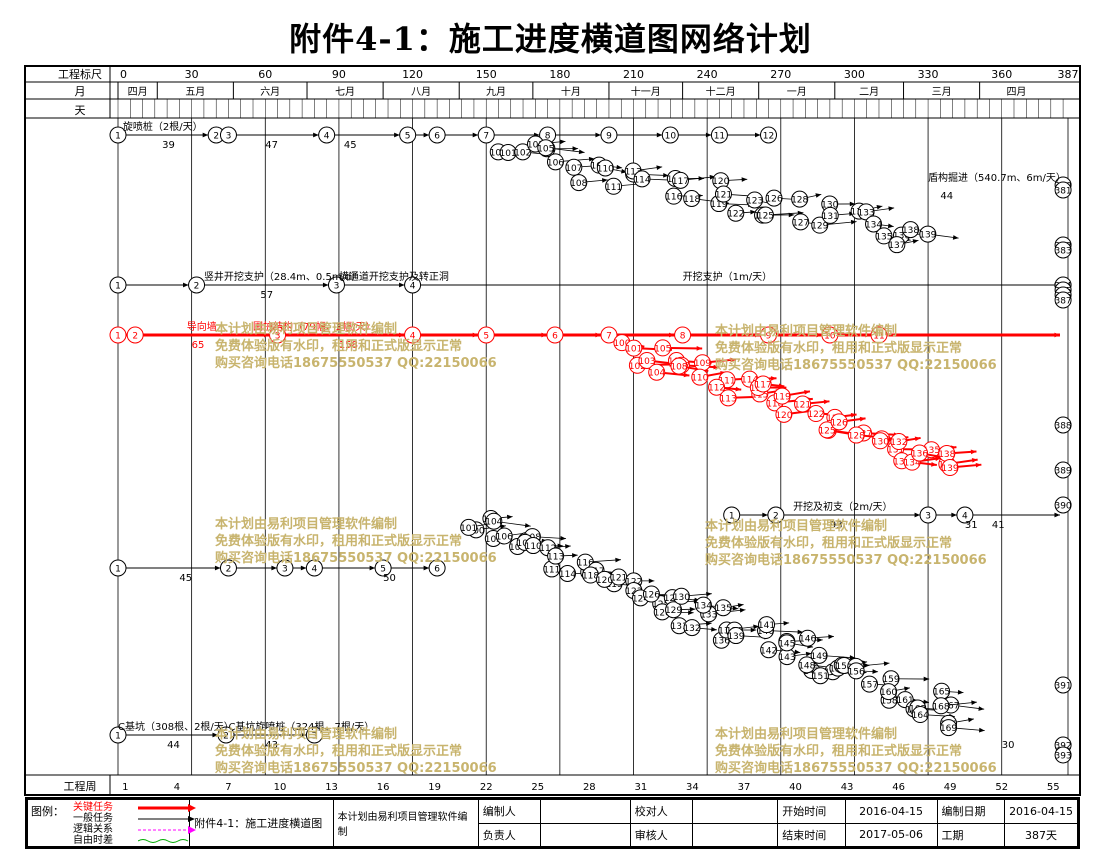  I want to click on week-label: 工程周, so click(80, 786).